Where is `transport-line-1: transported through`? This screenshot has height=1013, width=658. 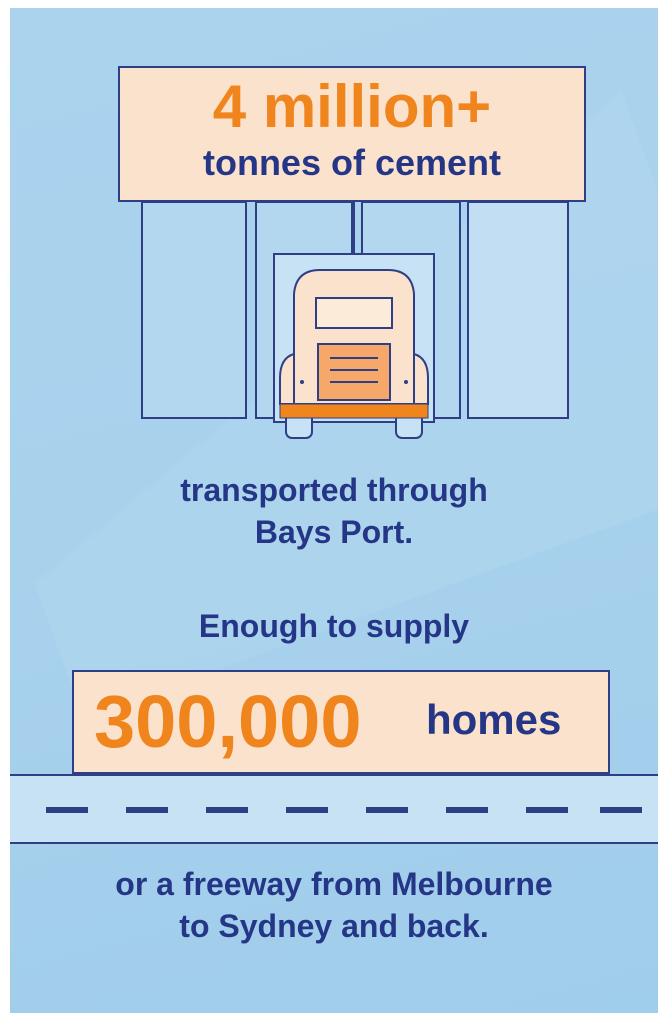
transport-line-1: transported through is located at coordinates (334, 490).